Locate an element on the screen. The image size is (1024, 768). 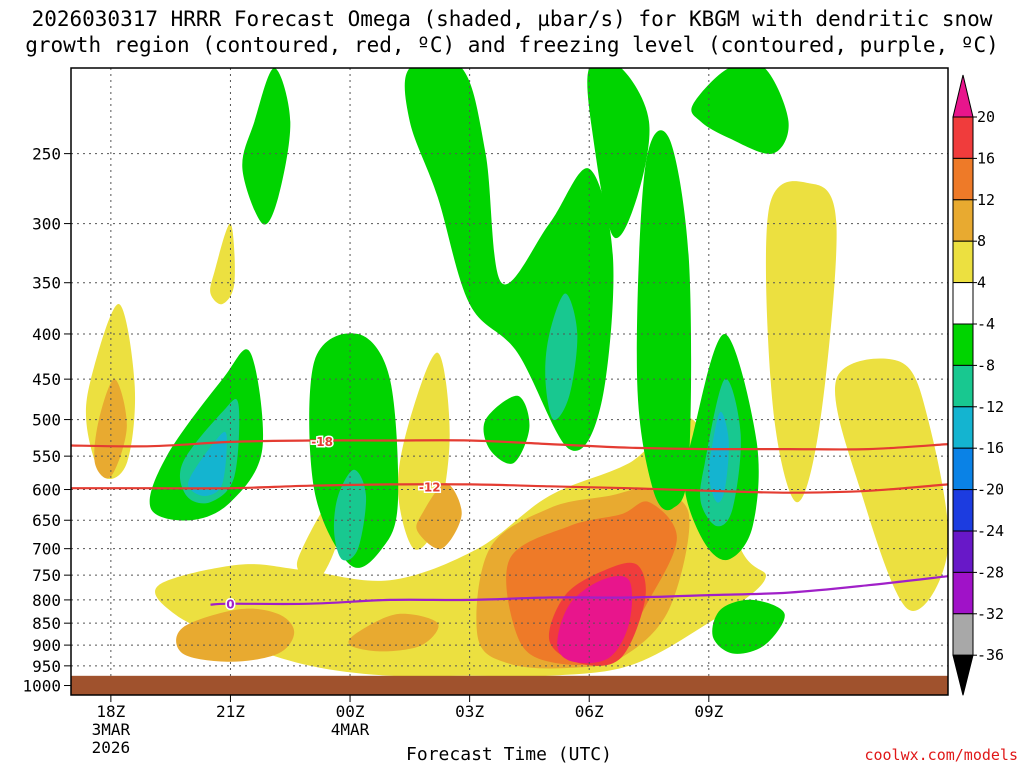
contour-label-1: -12 is located at coordinates (430, 488).